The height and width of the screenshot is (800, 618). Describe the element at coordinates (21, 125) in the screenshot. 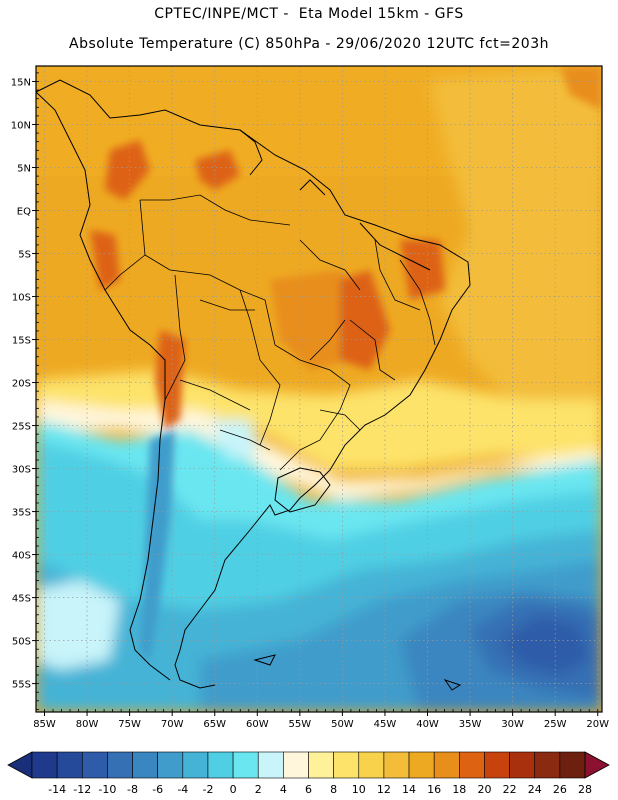

I see `lat-label: 10N` at that location.